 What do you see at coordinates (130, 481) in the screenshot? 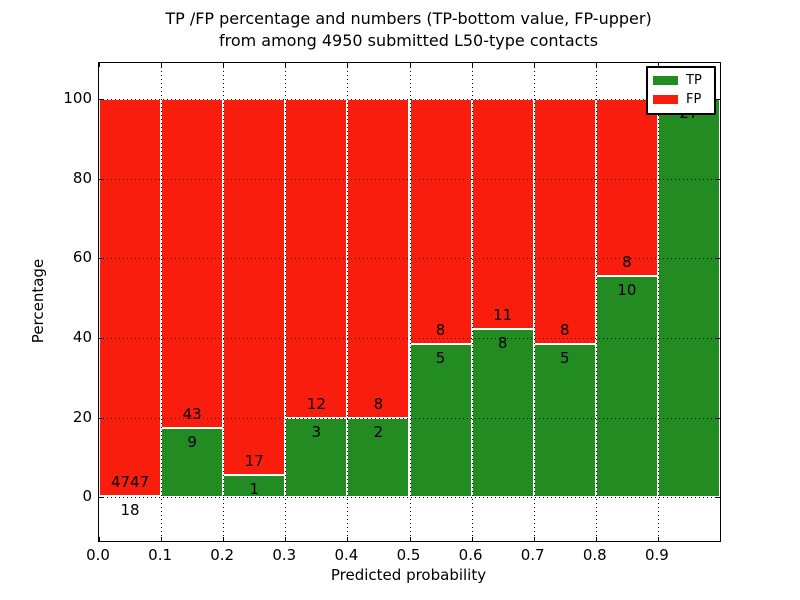
I see `fp-count-label: 4747` at bounding box center [130, 481].